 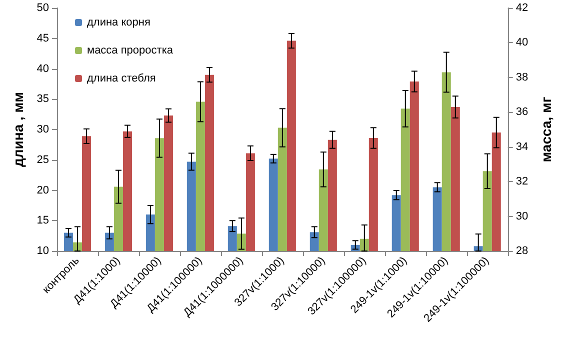 What do you see at coordinates (522, 146) in the screenshot?
I see `y2-tick-label: 34` at bounding box center [522, 146].